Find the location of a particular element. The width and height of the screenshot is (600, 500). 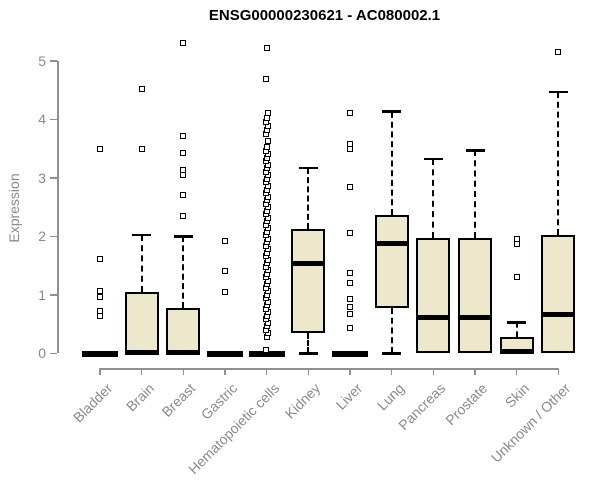

y-tick-label: 0 is located at coordinates (42, 353).